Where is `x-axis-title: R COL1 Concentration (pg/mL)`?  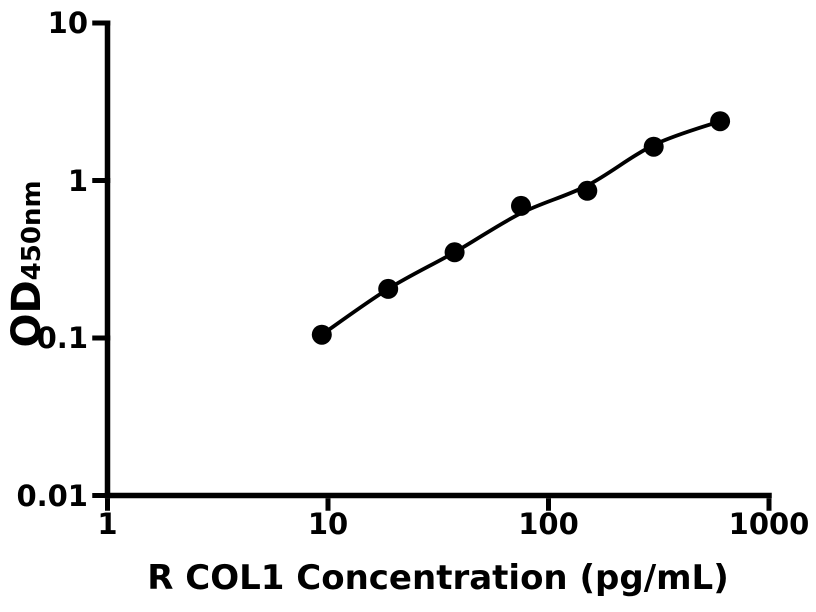 x-axis-title: R COL1 Concentration (pg/mL) is located at coordinates (438, 578).